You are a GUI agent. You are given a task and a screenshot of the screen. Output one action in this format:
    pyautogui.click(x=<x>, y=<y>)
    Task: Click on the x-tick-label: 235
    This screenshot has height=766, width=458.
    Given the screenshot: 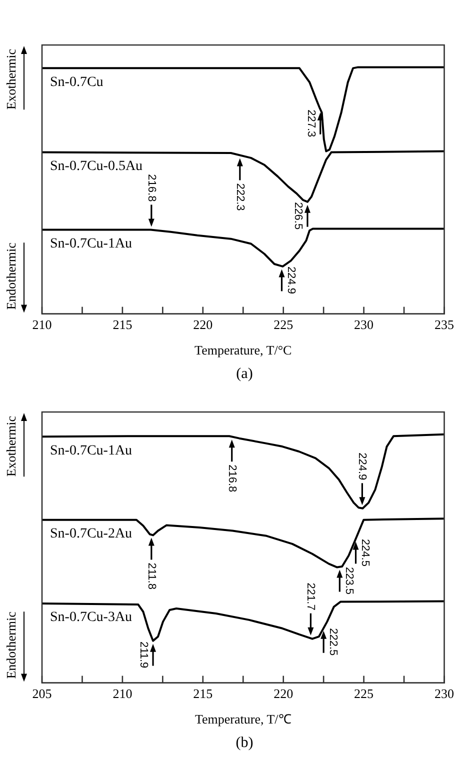 What is the action you would take?
    pyautogui.click(x=444, y=324)
    